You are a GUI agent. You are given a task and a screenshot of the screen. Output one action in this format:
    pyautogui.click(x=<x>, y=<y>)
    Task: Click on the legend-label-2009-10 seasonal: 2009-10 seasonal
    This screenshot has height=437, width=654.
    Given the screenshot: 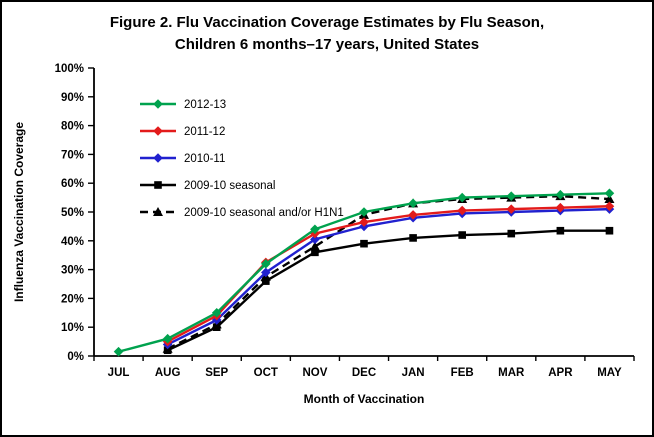 What is the action you would take?
    pyautogui.click(x=229, y=186)
    